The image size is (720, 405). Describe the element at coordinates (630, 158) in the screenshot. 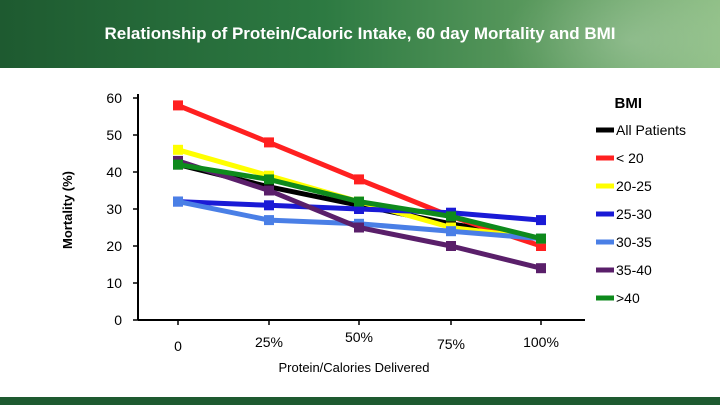

I see `legend-label: < 20` at that location.